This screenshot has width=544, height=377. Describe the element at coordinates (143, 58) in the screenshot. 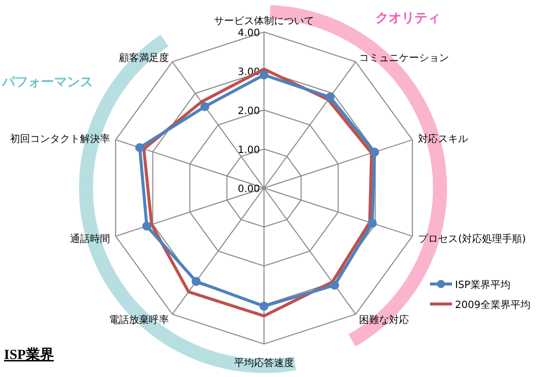

I see `spoke-label: 顧客満足度` at that location.